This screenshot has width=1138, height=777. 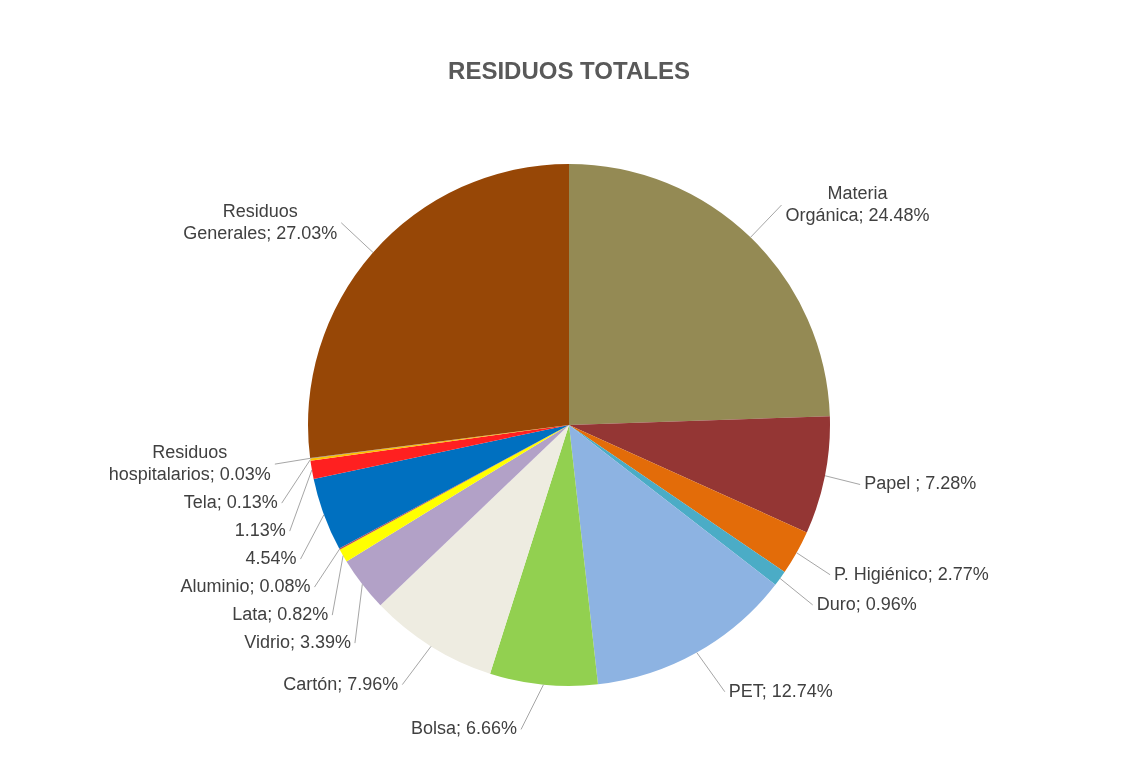 What do you see at coordinates (857, 203) in the screenshot?
I see `slice-label: Materia Orgánica; 24.48%` at bounding box center [857, 203].